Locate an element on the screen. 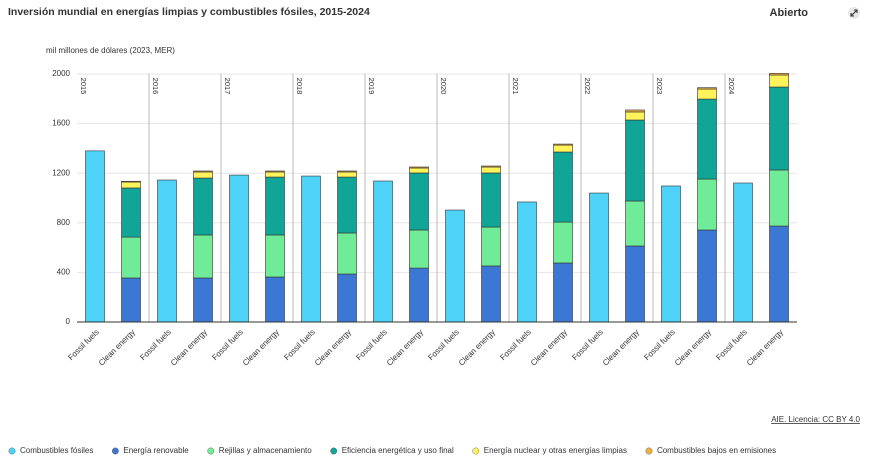 The height and width of the screenshot is (459, 870). expand-icon is located at coordinates (854, 13).